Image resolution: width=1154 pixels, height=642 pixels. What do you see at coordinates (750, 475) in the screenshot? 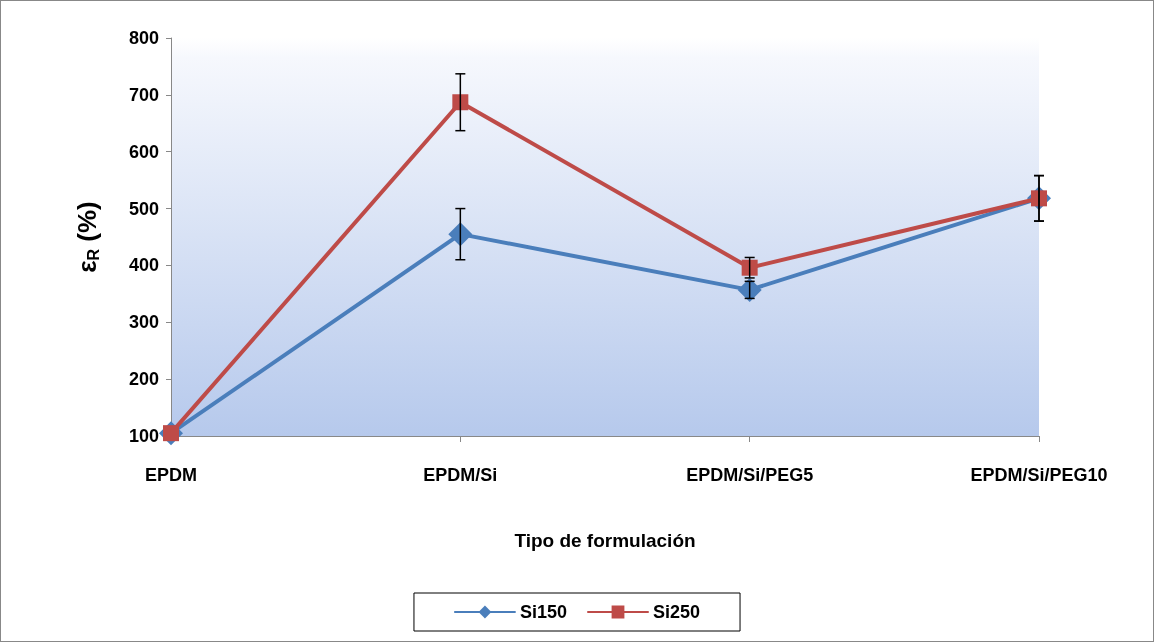
I see `x-tick-label: EPDM/Si/PEG5` at bounding box center [750, 475].